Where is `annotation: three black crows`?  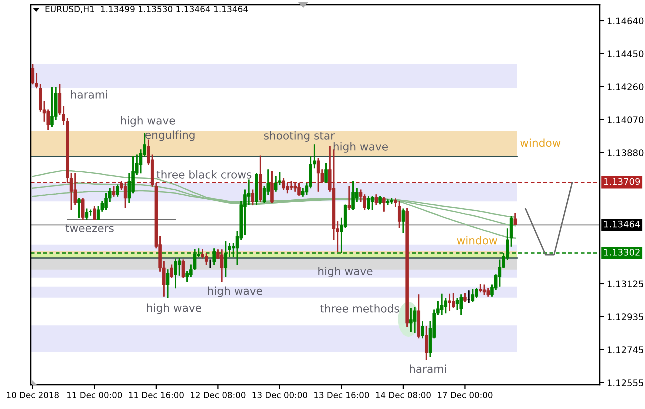
annotation: three black crows is located at coordinates (204, 174).